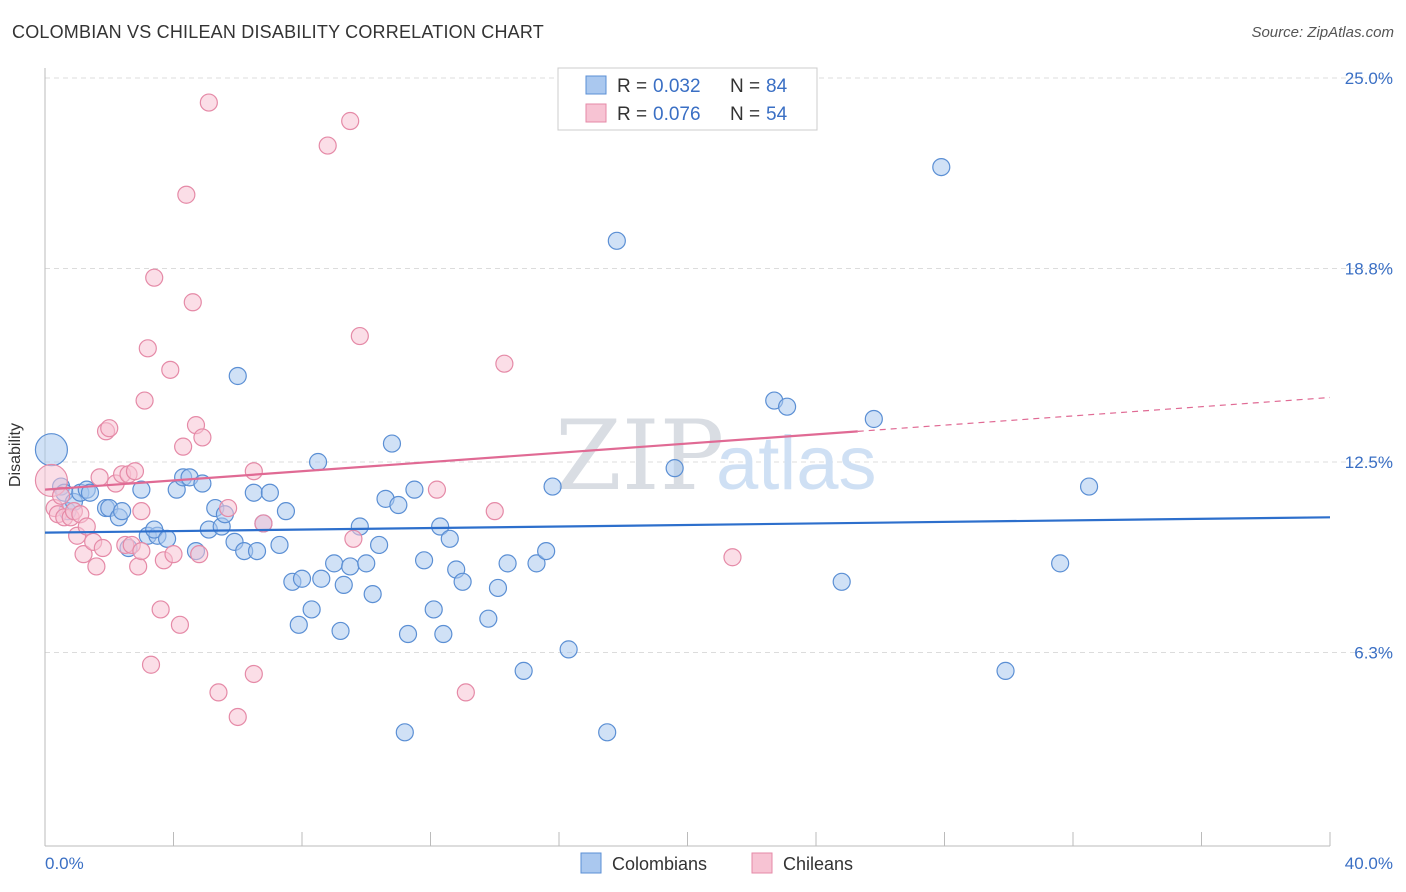 This screenshot has height=892, width=1406. What do you see at coordinates (1094, 414) in the screenshot?
I see `chileans-trendline-extension` at bounding box center [1094, 414].